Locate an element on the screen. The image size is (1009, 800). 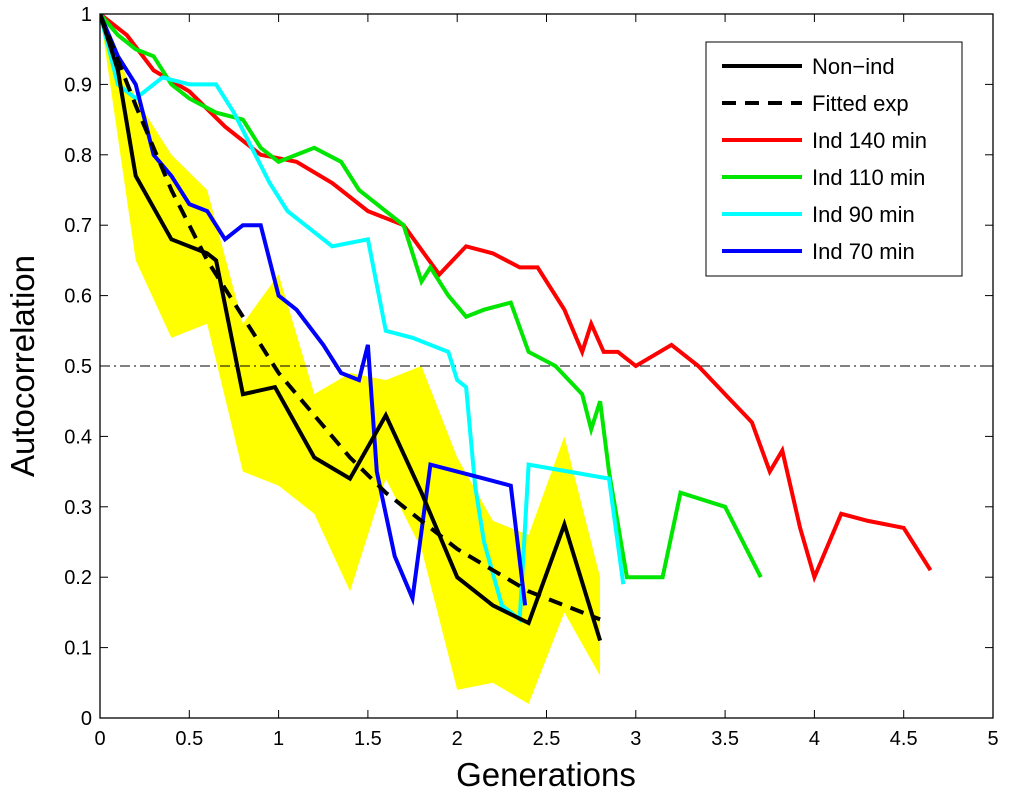
legend-label-ind-70-min: Ind 70 min is located at coordinates (863, 251).